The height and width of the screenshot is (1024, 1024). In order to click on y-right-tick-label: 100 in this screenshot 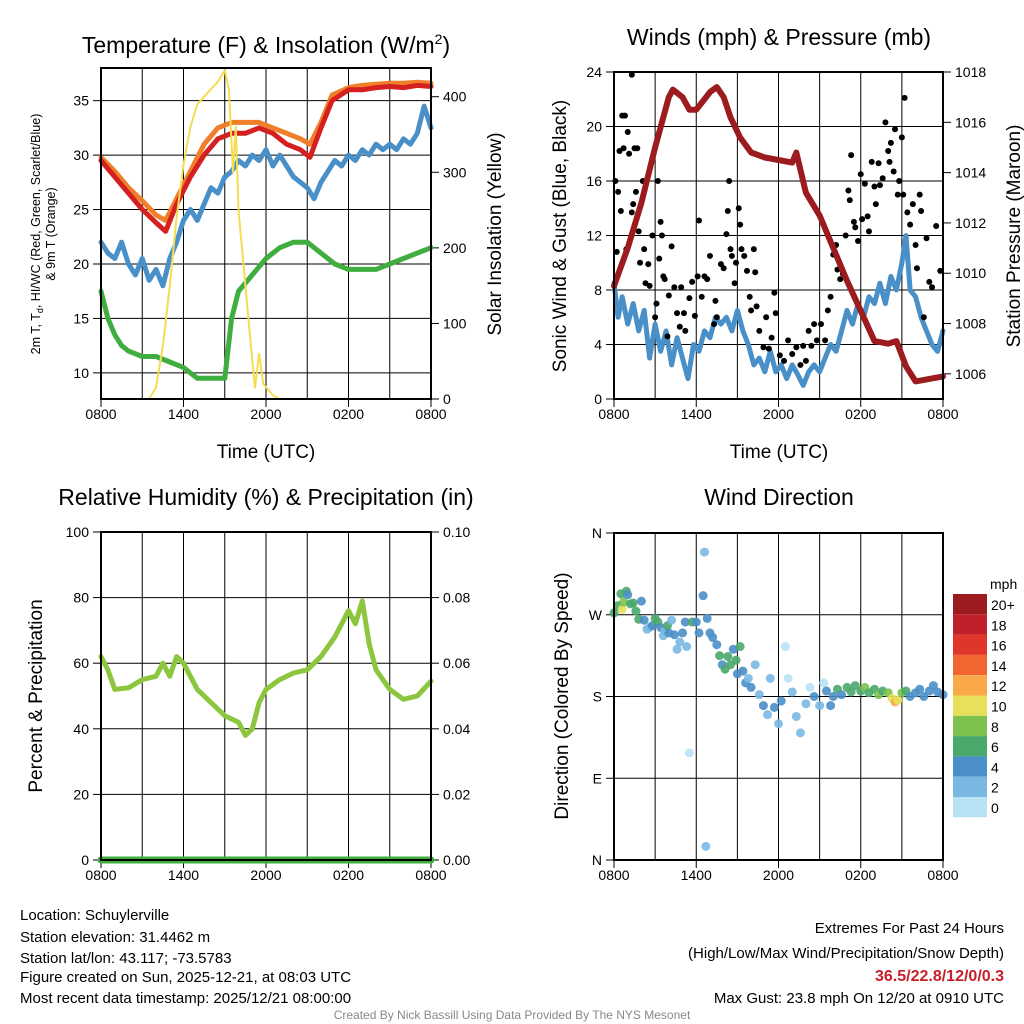, I will do `click(455, 323)`.